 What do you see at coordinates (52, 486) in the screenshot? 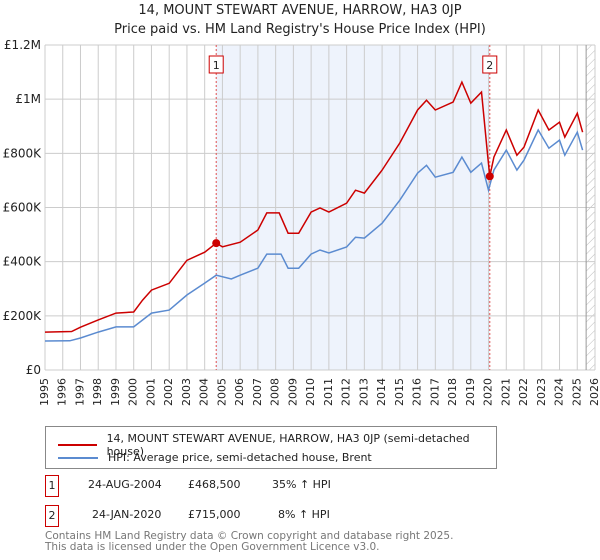
I see `sale-badge: 1` at bounding box center [52, 486].